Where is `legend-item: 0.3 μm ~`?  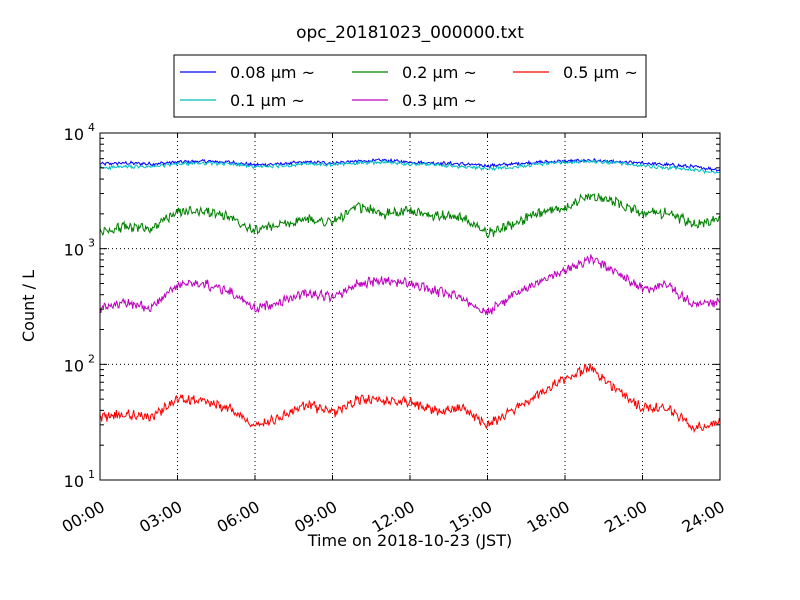 legend-item: 0.3 μm ~ is located at coordinates (414, 100).